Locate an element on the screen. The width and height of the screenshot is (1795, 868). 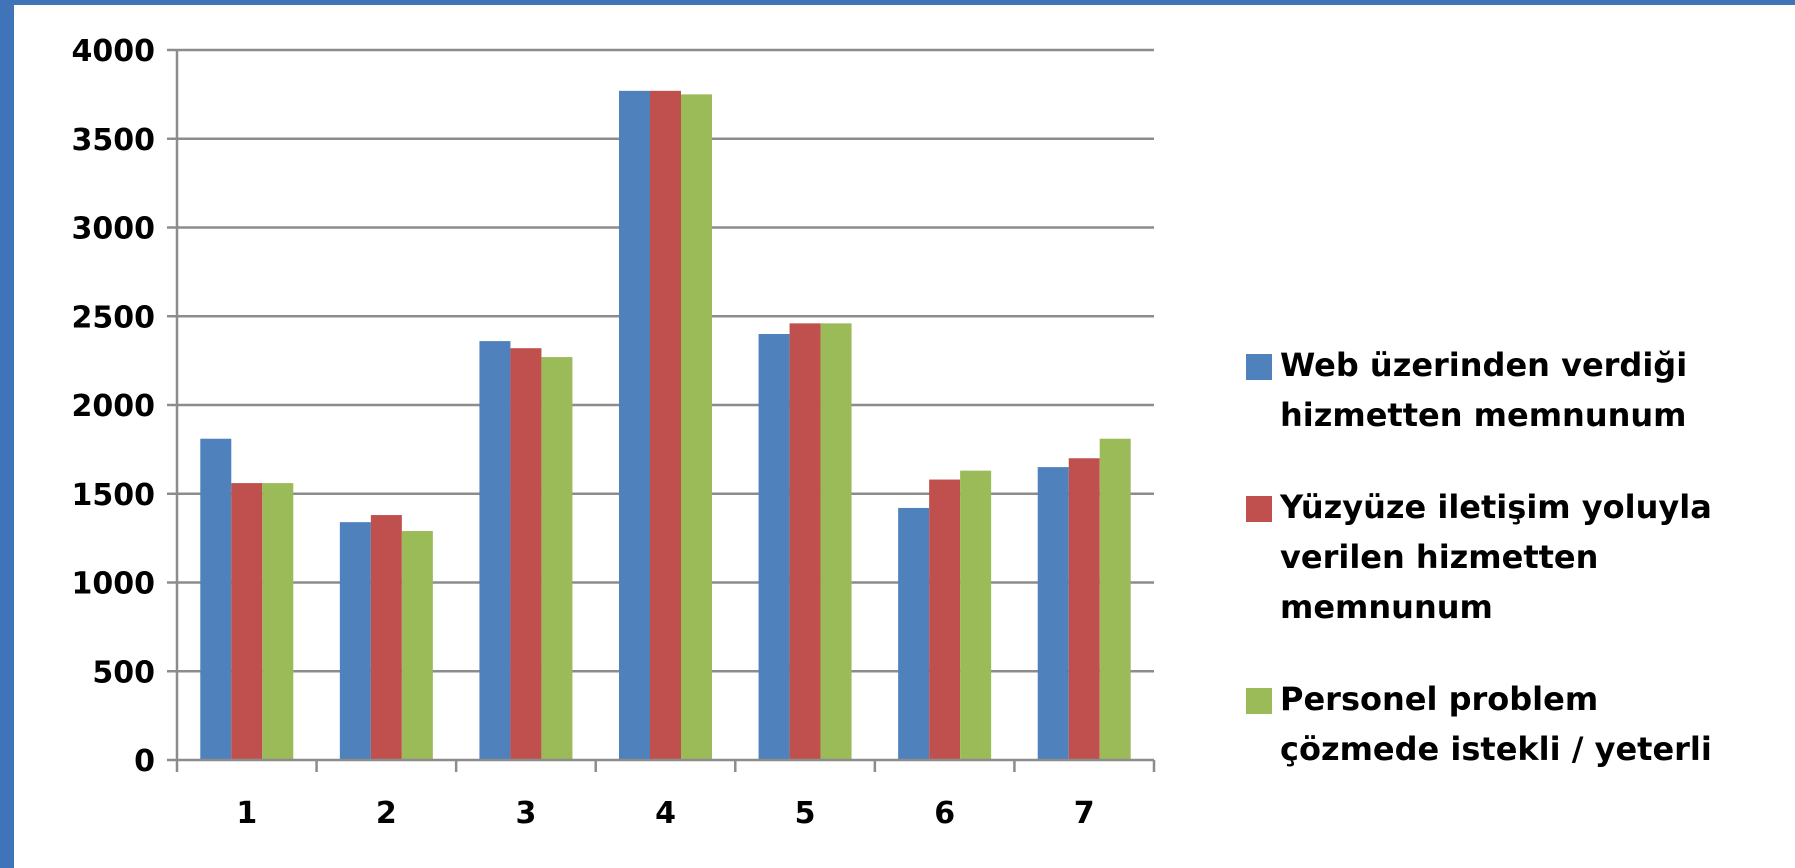
y-tick-labels: 0 500 1000 1500 2000 2500 3000 3500 4000 is located at coordinates (114, 406).